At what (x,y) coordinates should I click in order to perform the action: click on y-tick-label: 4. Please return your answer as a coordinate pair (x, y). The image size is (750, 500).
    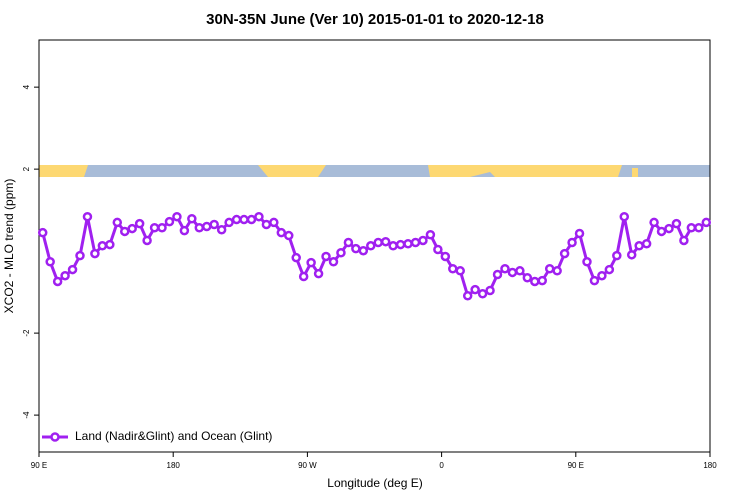
    Looking at the image, I should click on (26, 86).